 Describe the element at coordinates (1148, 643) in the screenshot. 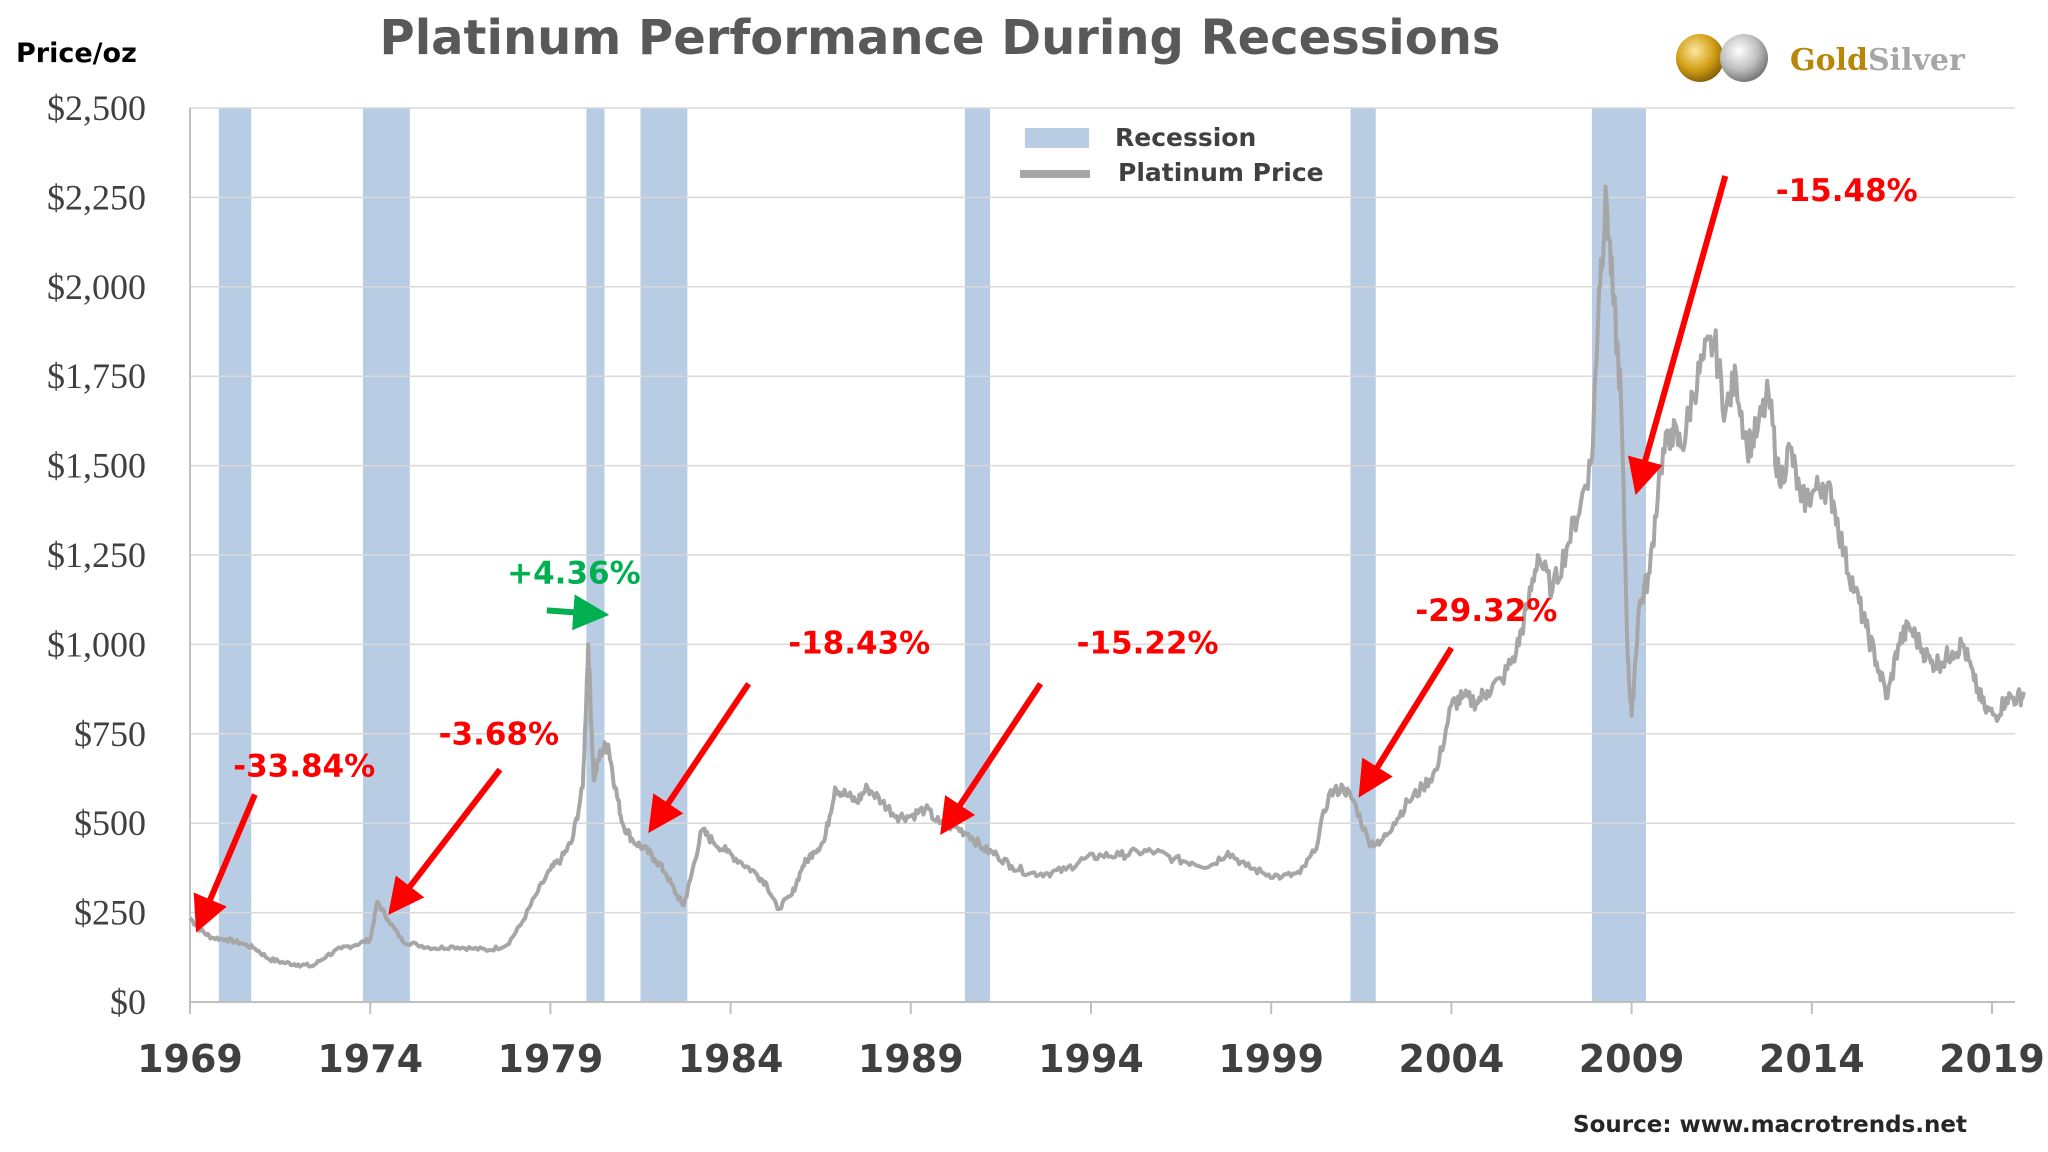

I see `annotation-label-4: -15.22%` at that location.